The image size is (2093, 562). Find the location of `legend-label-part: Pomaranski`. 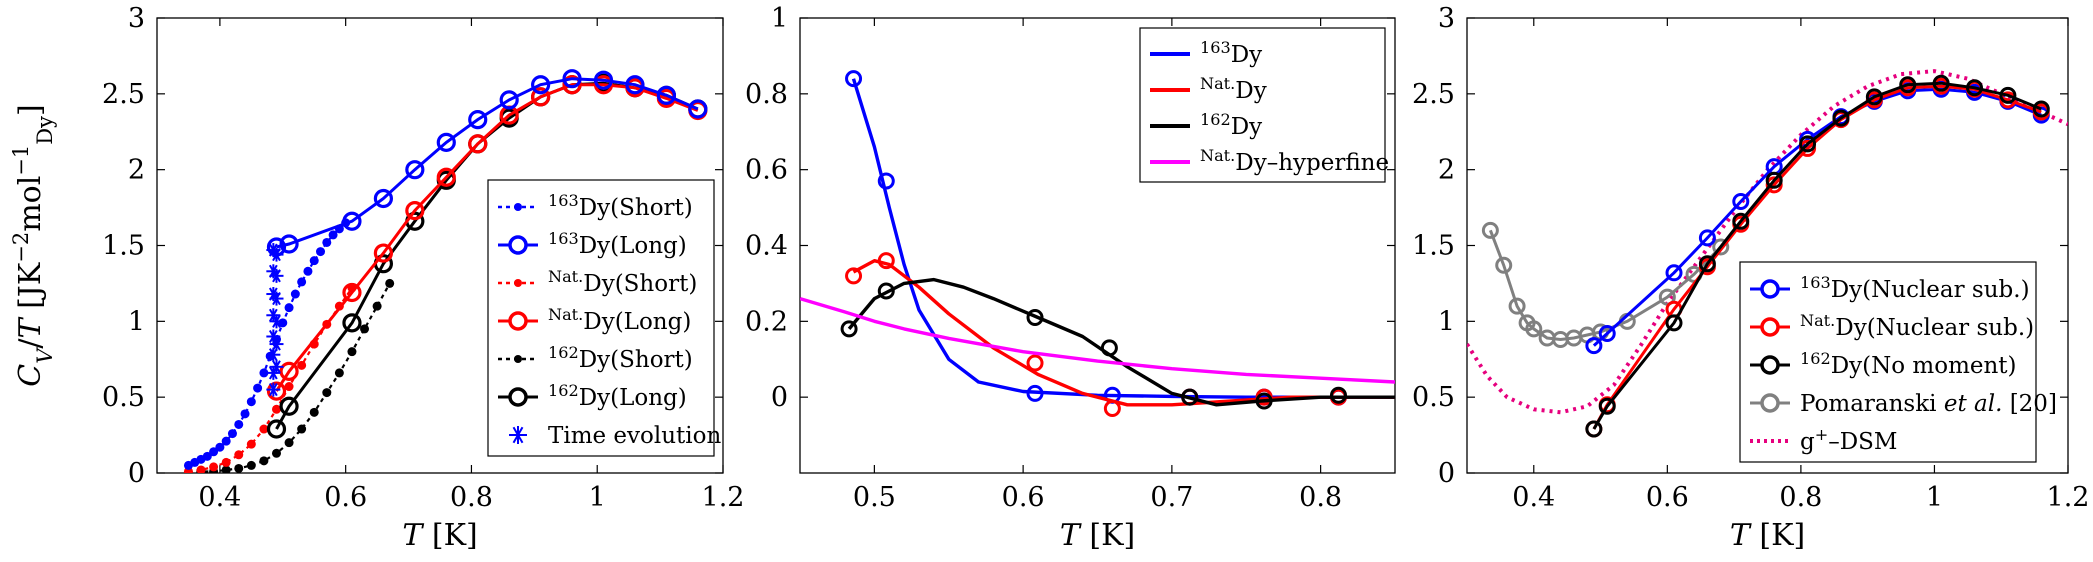

legend-label-part: Pomaranski is located at coordinates (1872, 404).